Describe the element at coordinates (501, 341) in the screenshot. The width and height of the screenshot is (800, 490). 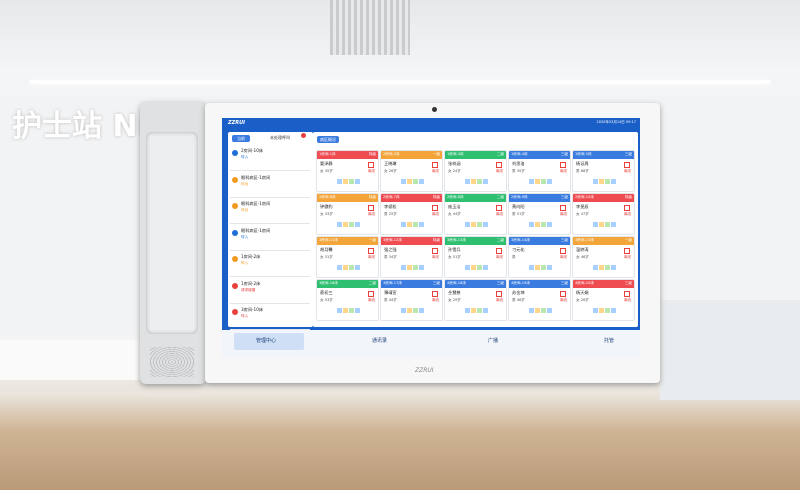
I see `nav-button: 广播` at that location.